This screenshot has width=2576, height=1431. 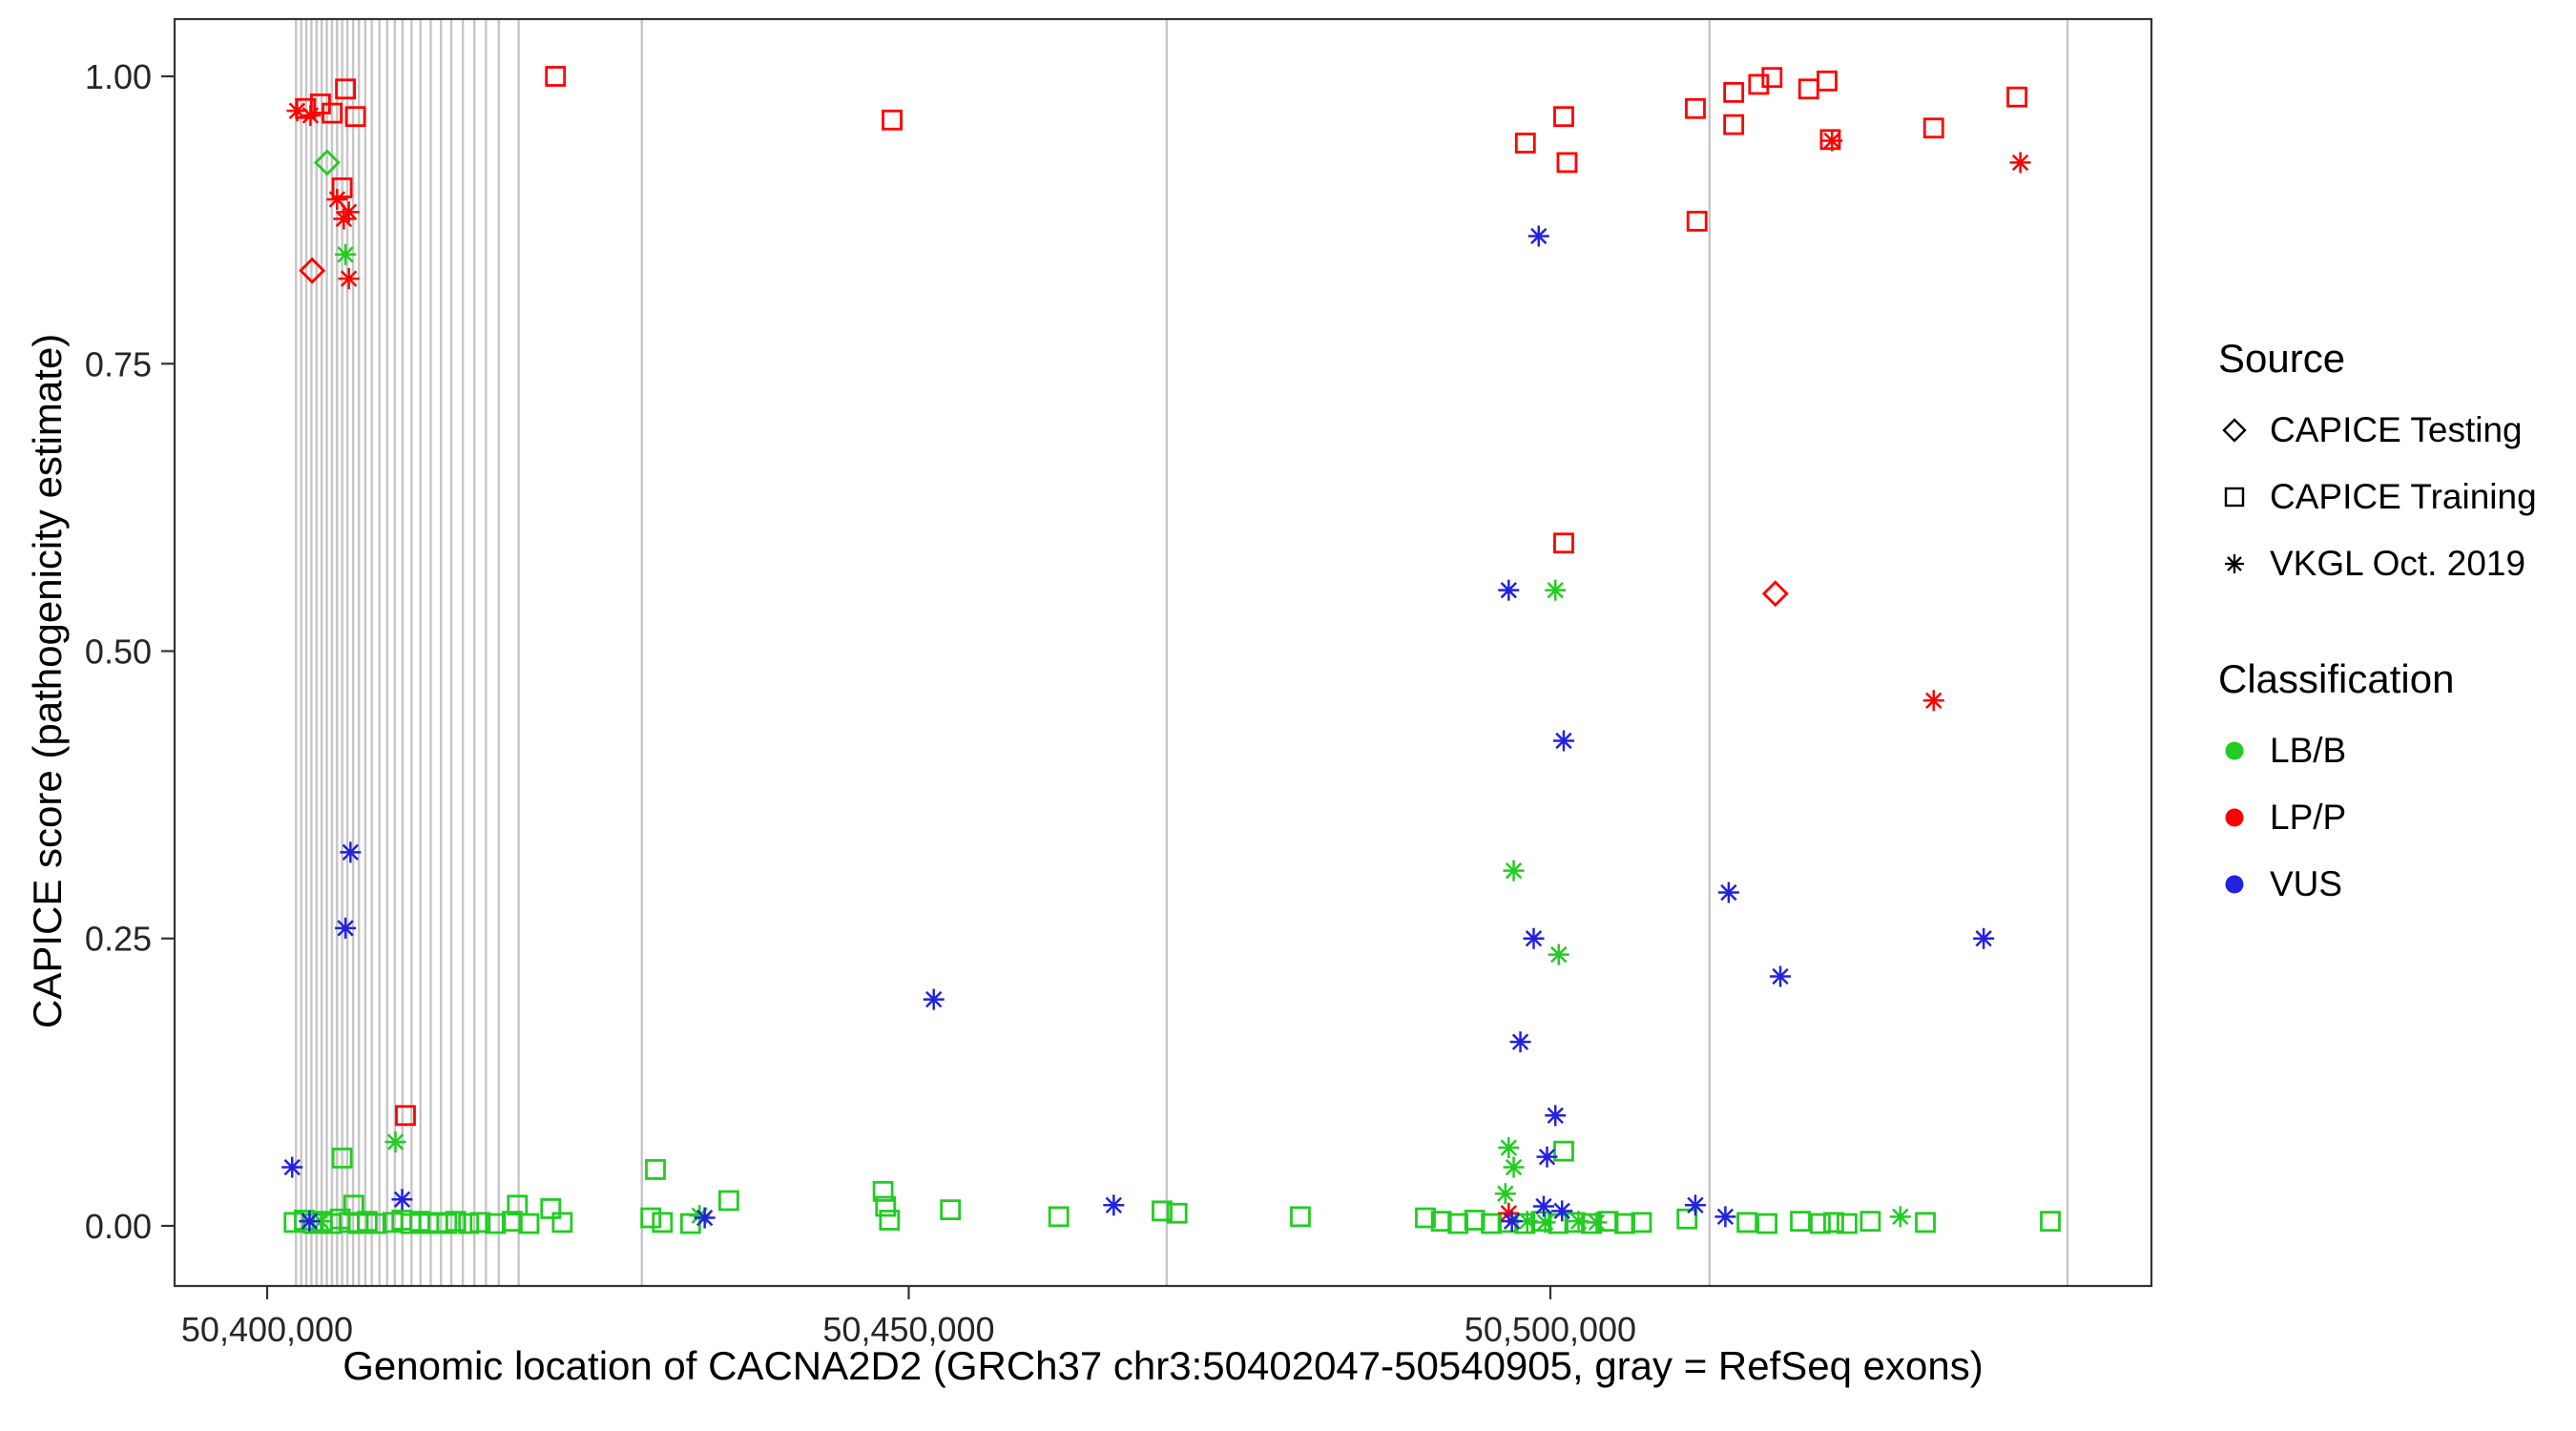 What do you see at coordinates (118, 364) in the screenshot?
I see `y-tick-label: 0.75` at bounding box center [118, 364].